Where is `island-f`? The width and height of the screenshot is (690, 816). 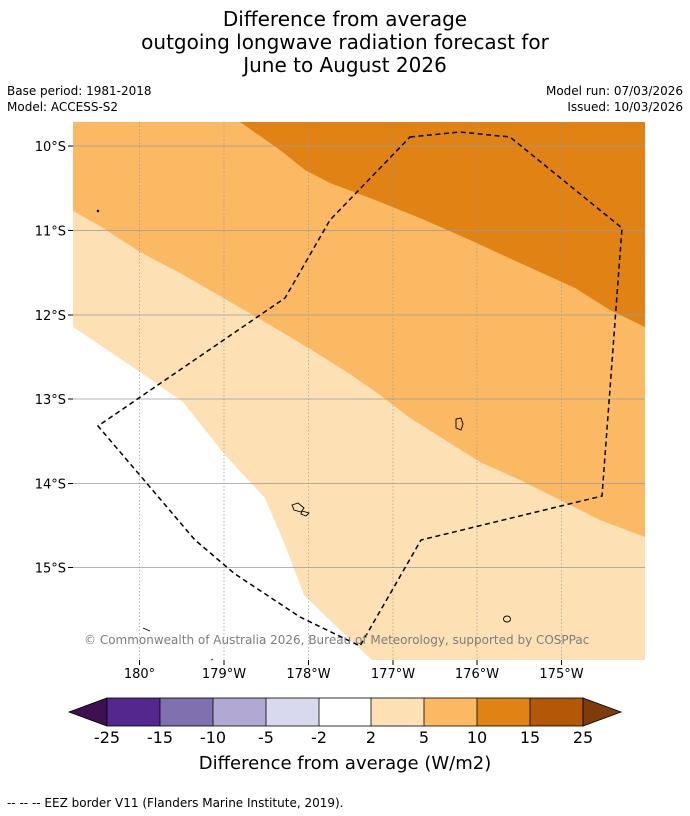 island-f is located at coordinates (98, 211).